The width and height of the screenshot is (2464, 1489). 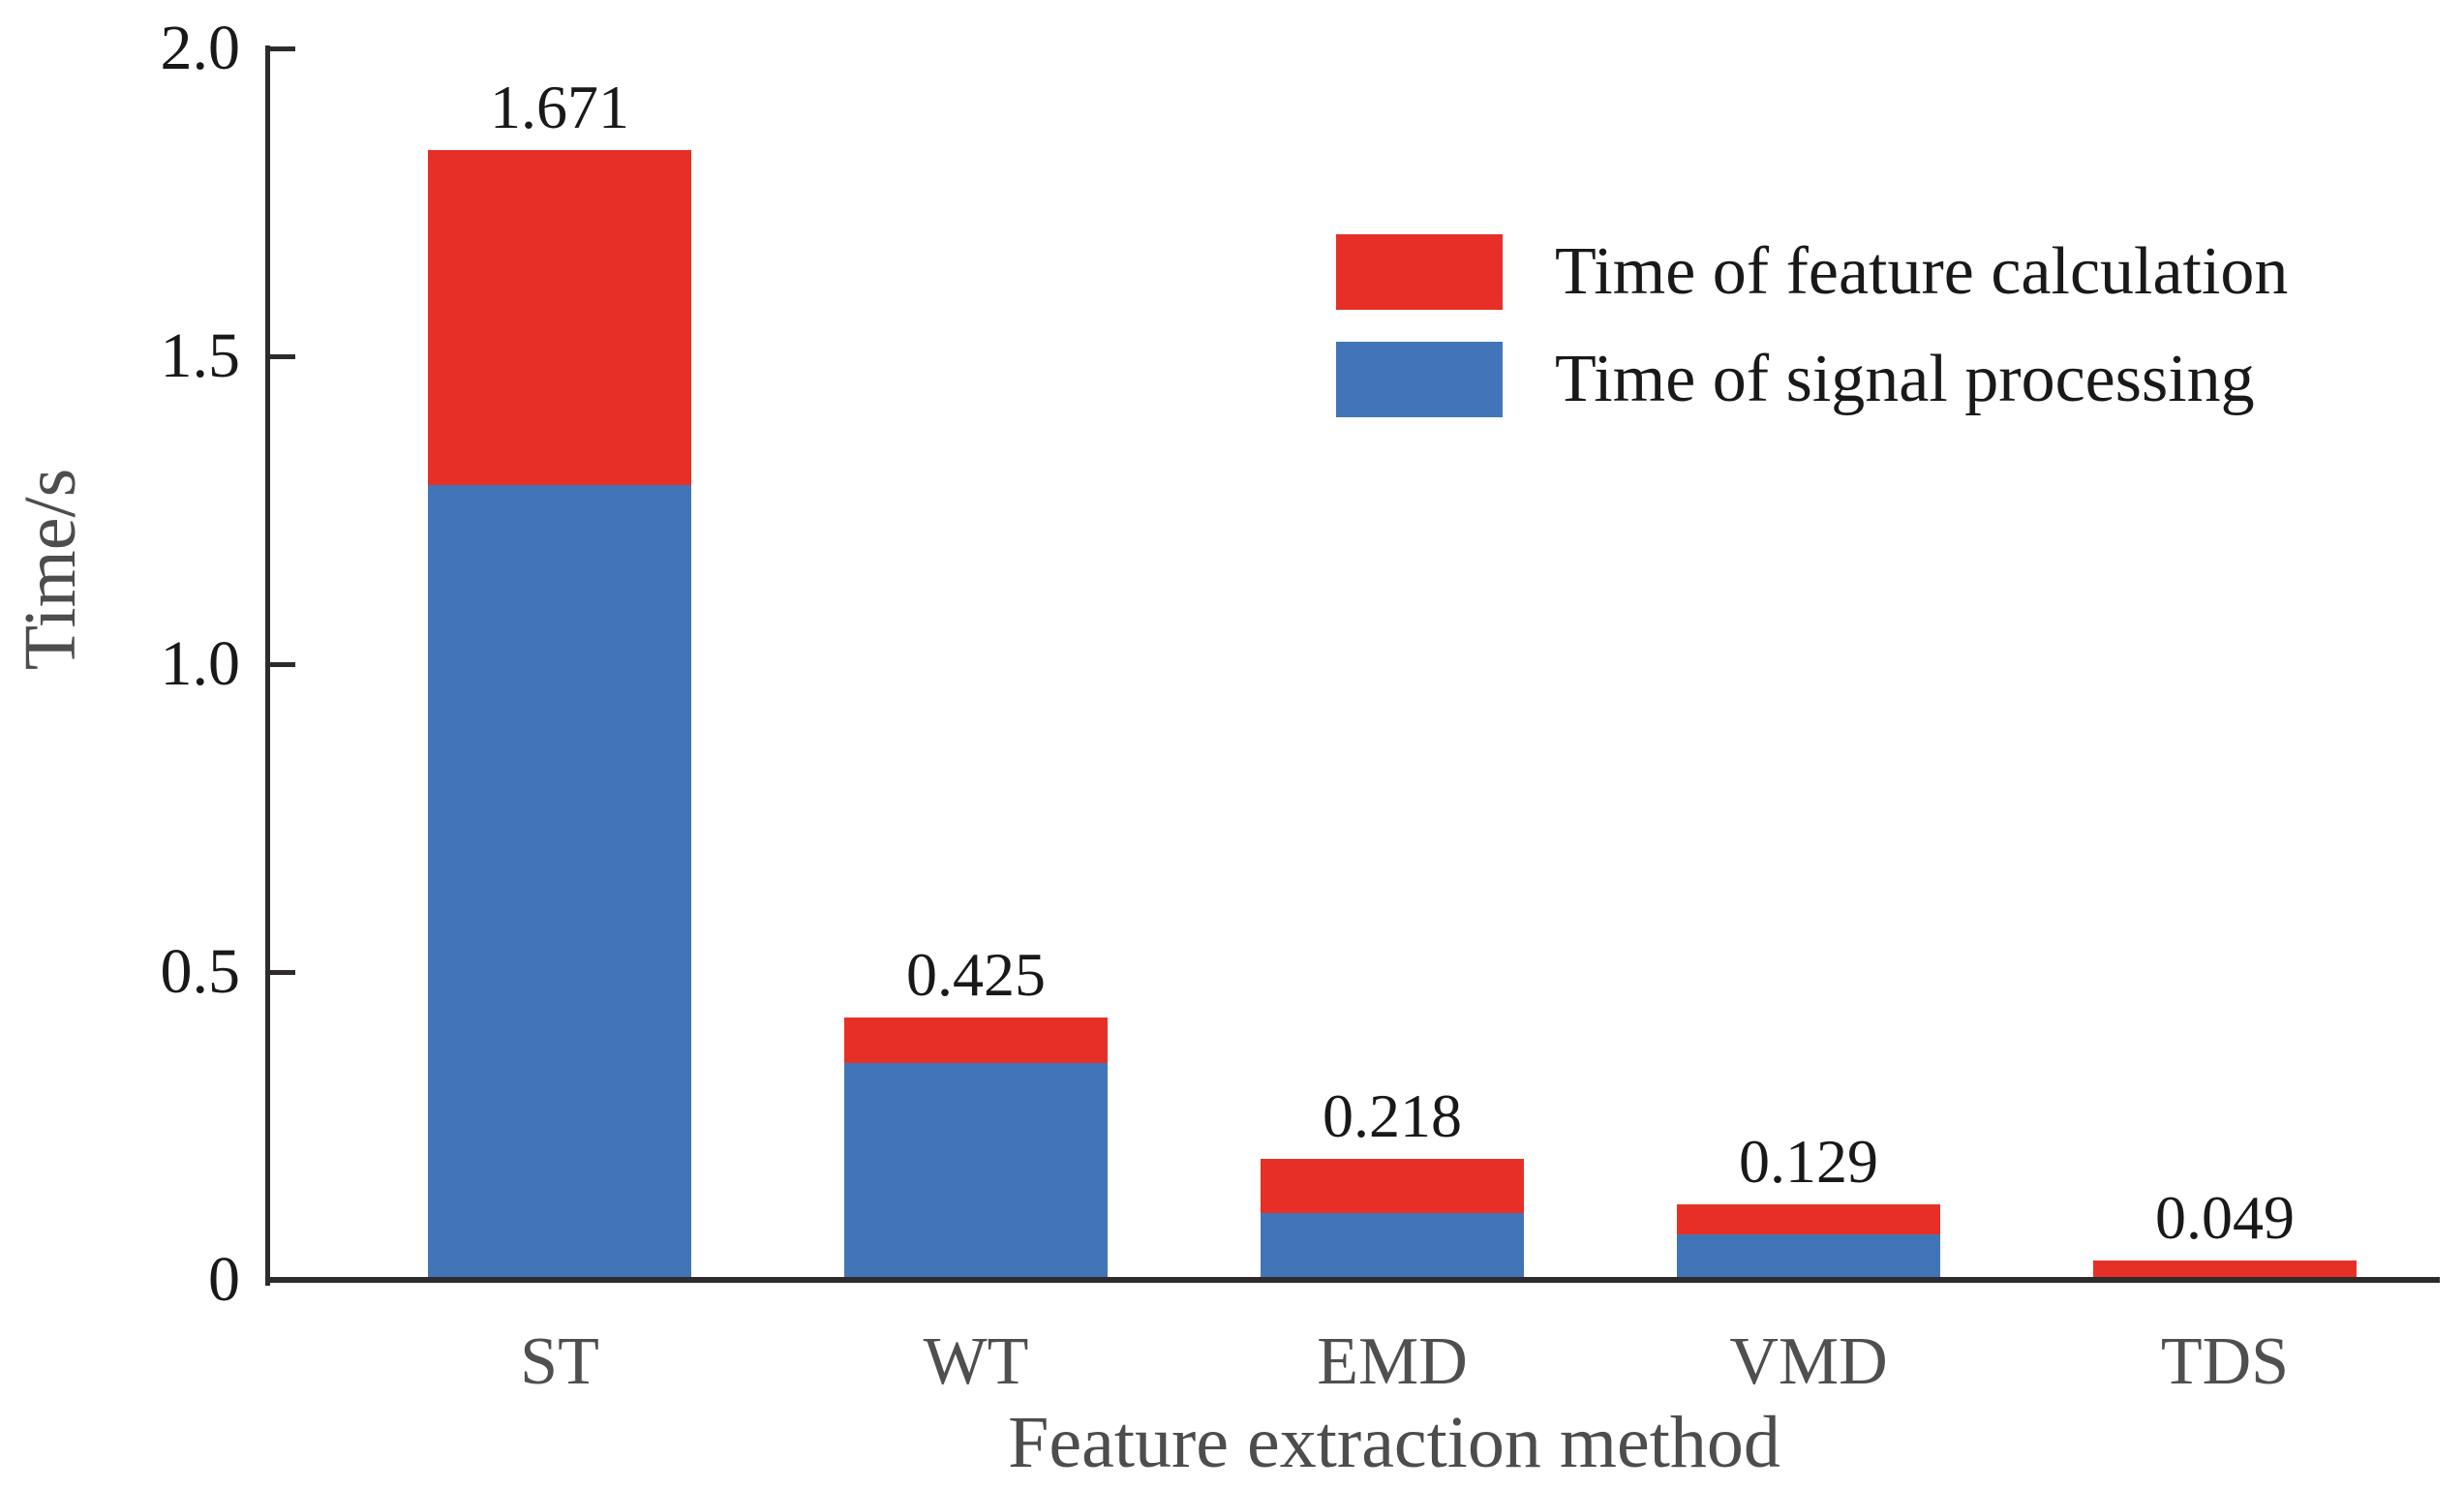 What do you see at coordinates (201, 355) in the screenshot?
I see `y-tick-label: 1.5` at bounding box center [201, 355].